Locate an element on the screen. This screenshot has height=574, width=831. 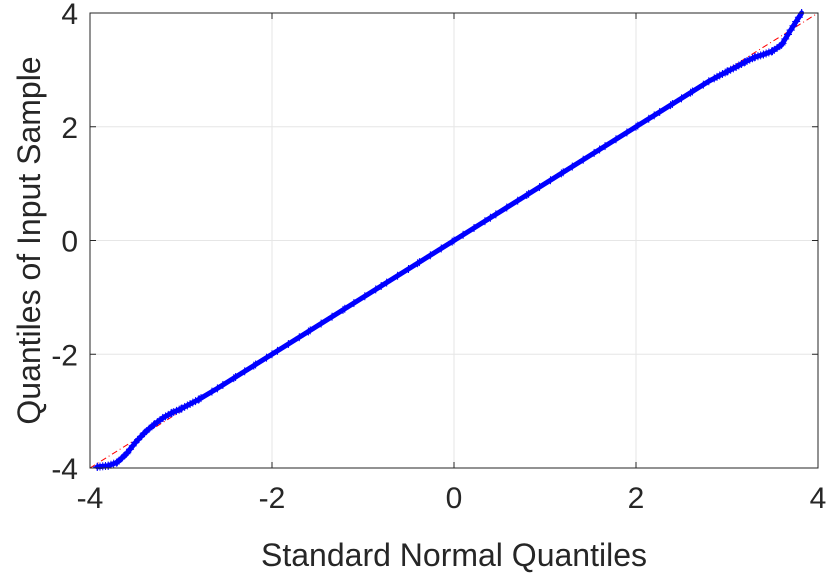
y-tick-label: -4 is located at coordinates (64, 469).